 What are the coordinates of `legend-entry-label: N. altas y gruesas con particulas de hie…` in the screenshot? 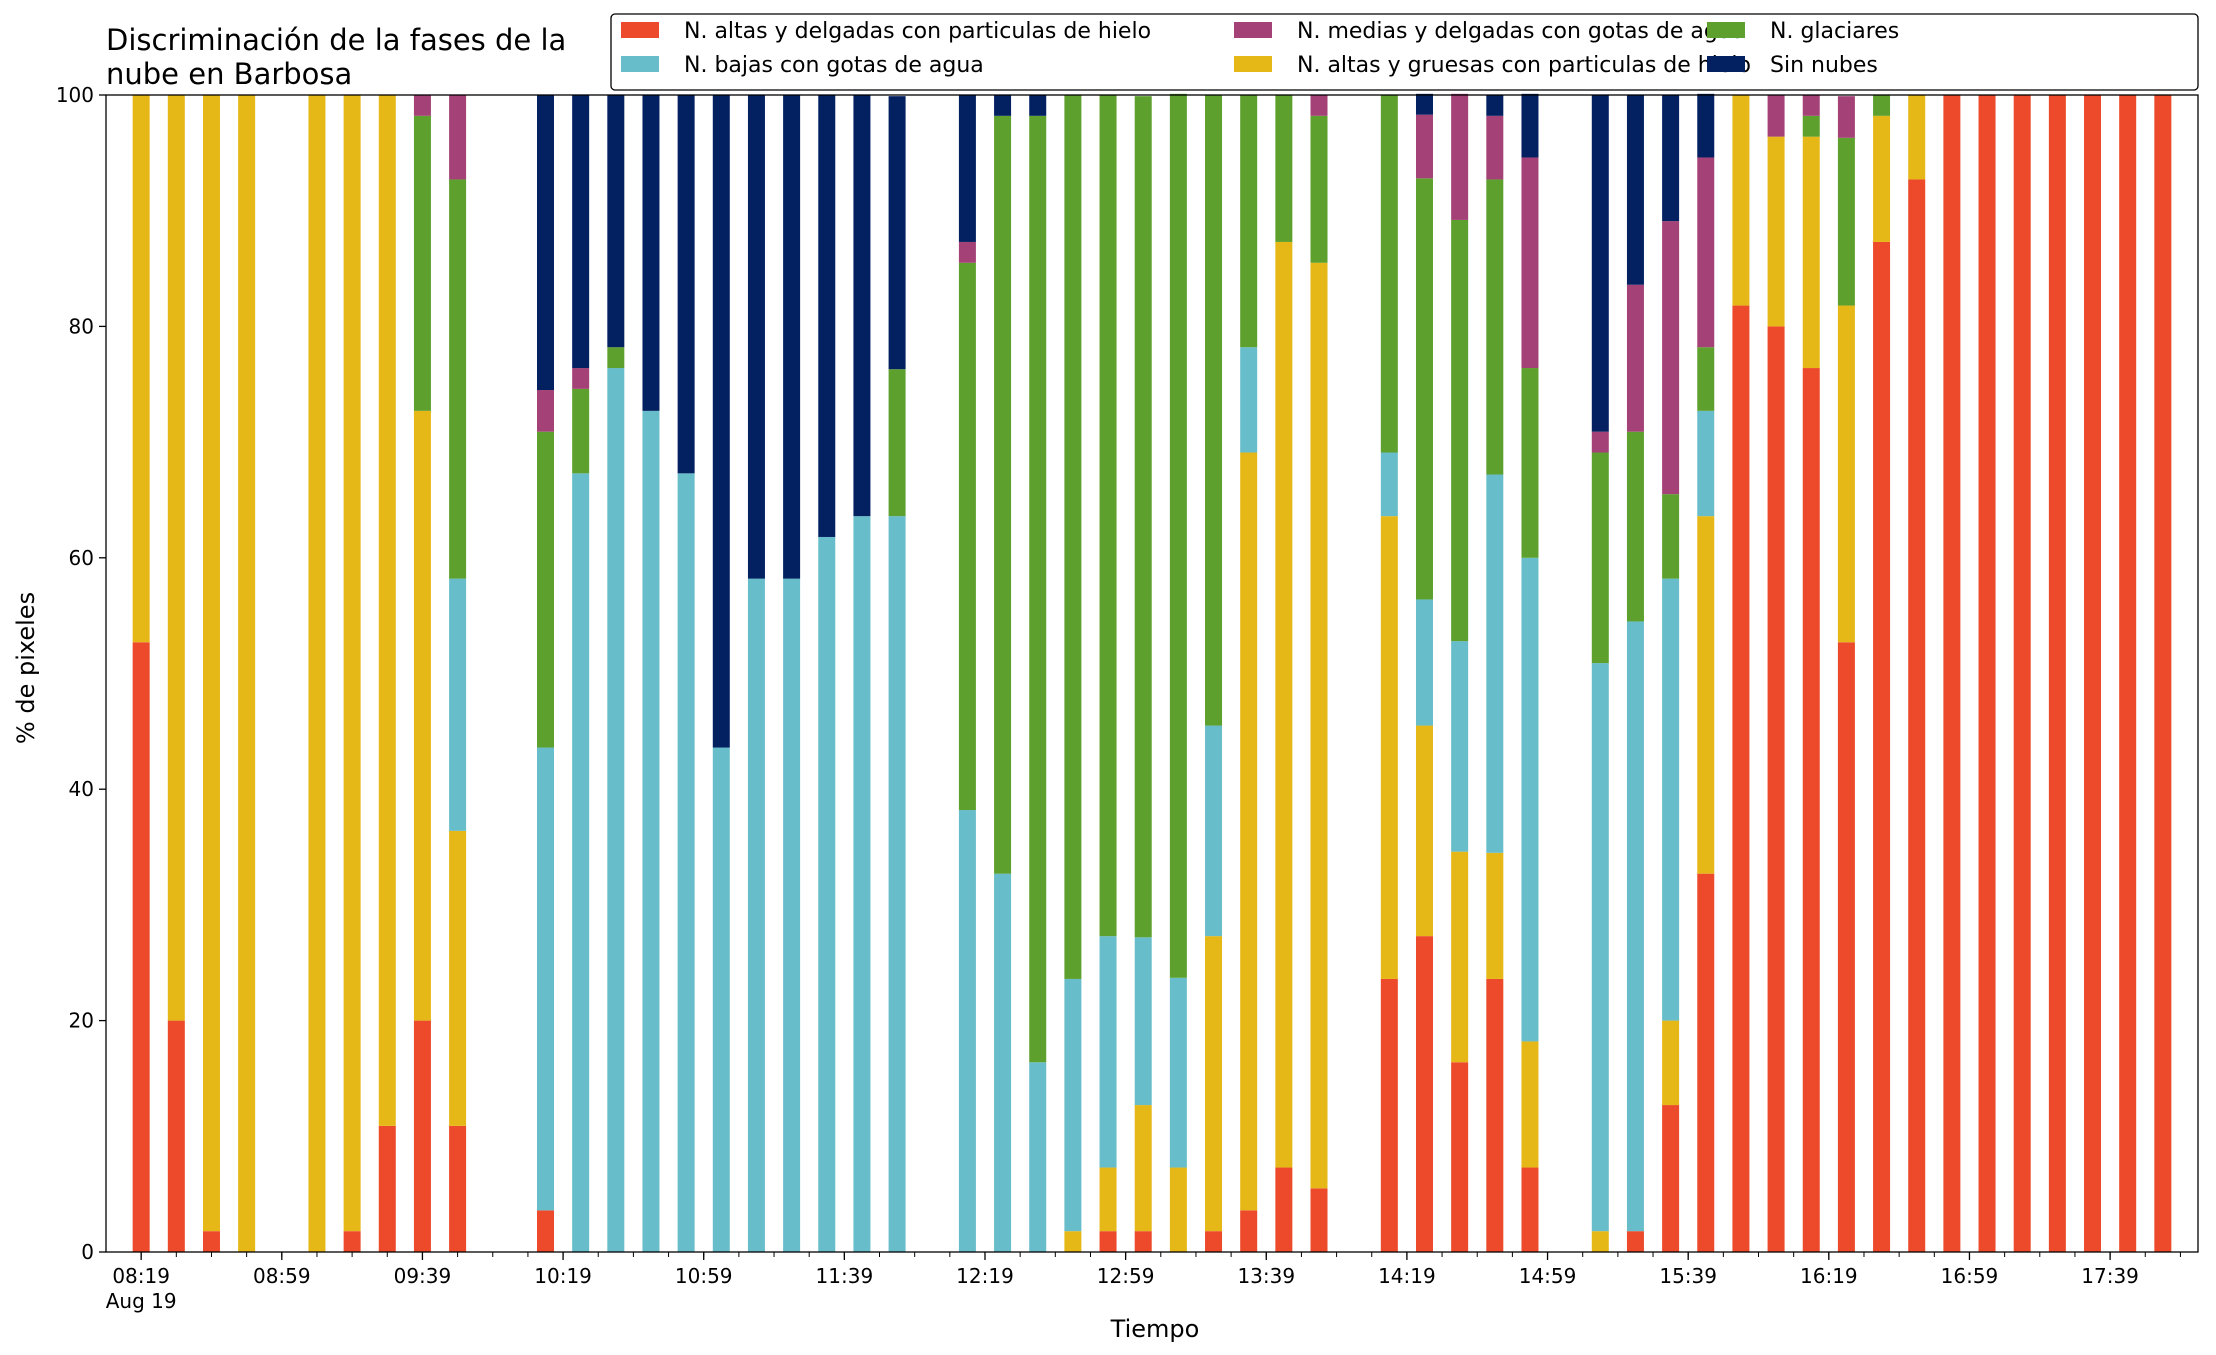 It's located at (1524, 65).